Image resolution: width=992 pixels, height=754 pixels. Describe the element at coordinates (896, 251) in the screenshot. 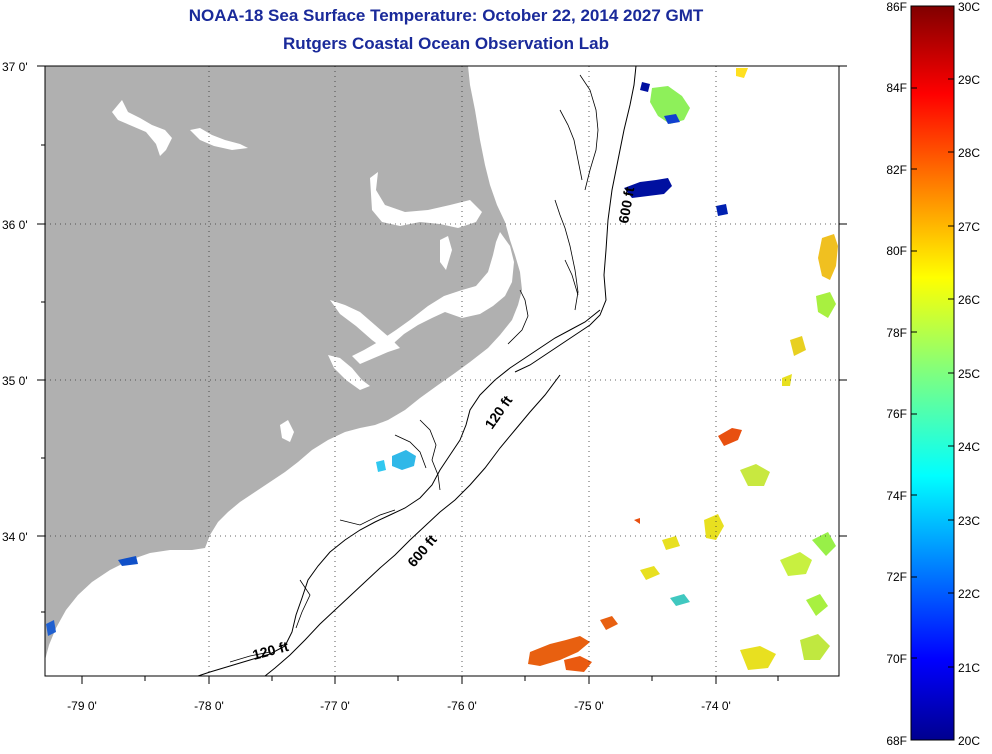

I see `colorbar-f-label: 80F` at that location.